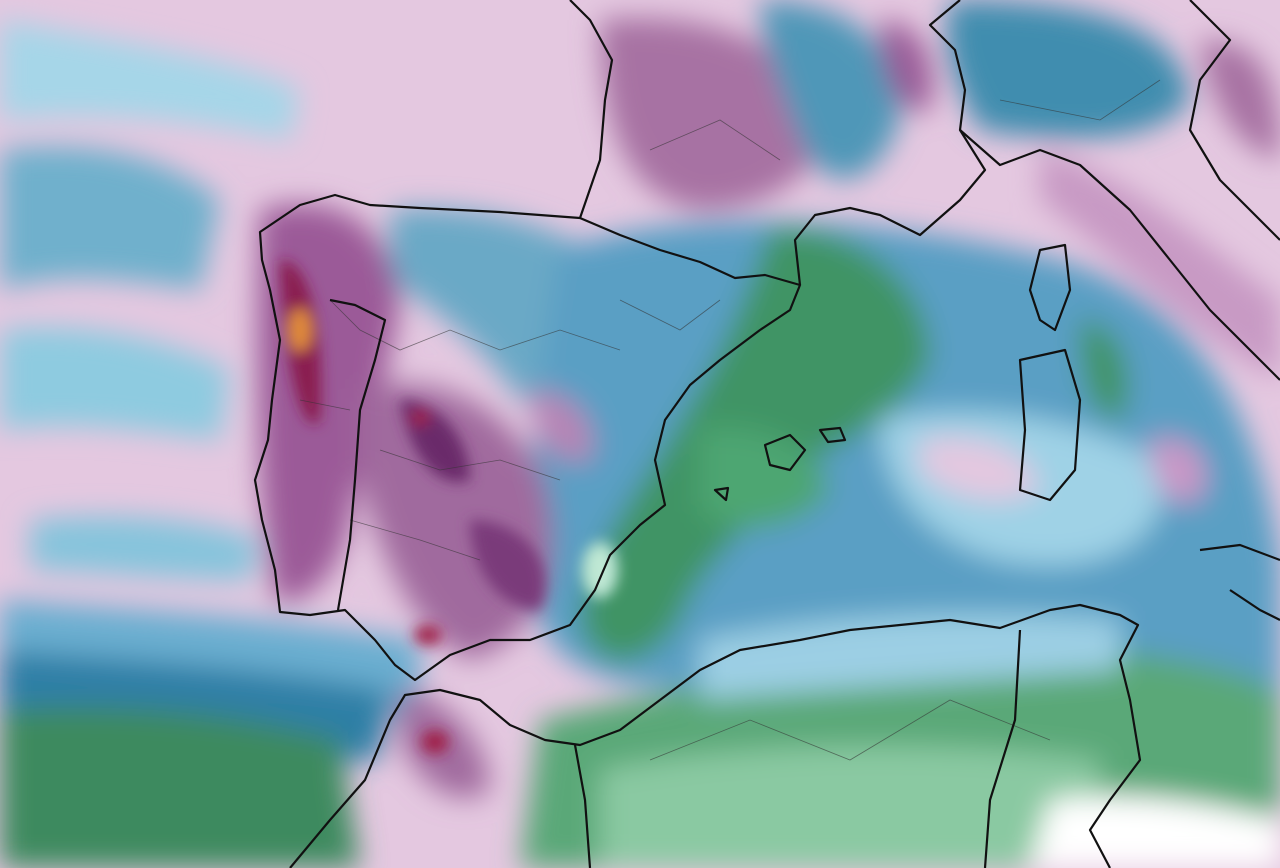  What do you see at coordinates (850, 807) in the screenshot?
I see `field-light-green` at bounding box center [850, 807].